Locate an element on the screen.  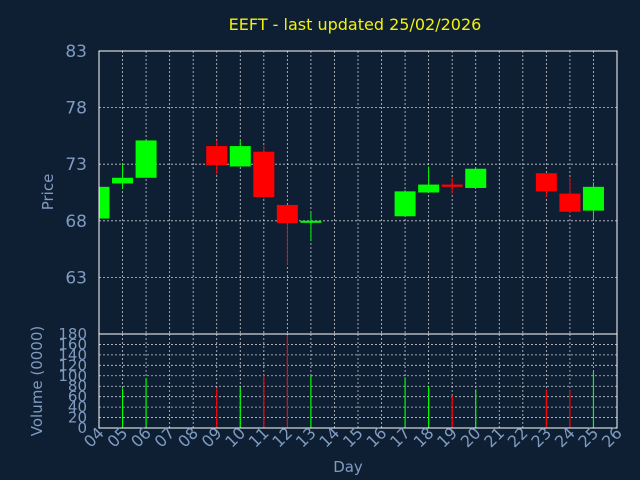
chart-title: EEFT - last updated 25/02/2026 is located at coordinates (355, 24).